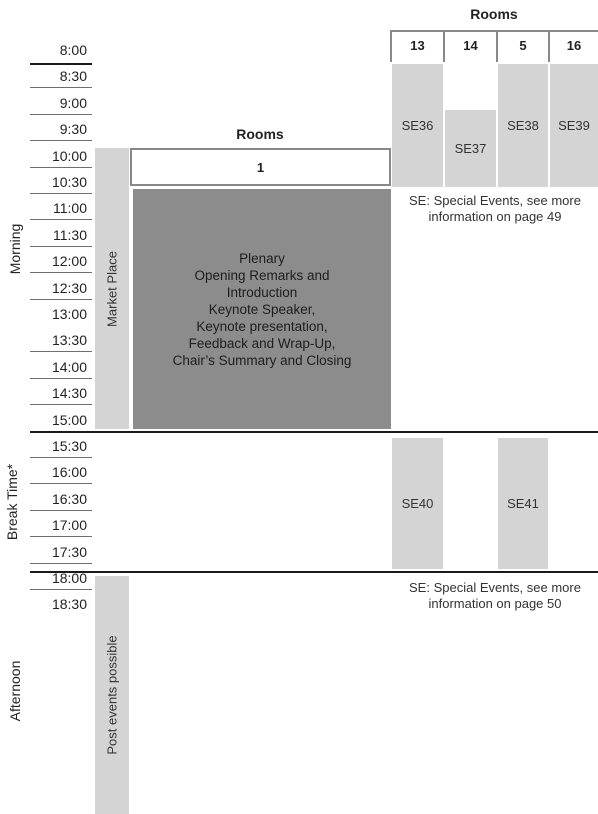 The height and width of the screenshot is (814, 598). I want to click on time-label: 13:30, so click(69, 340).